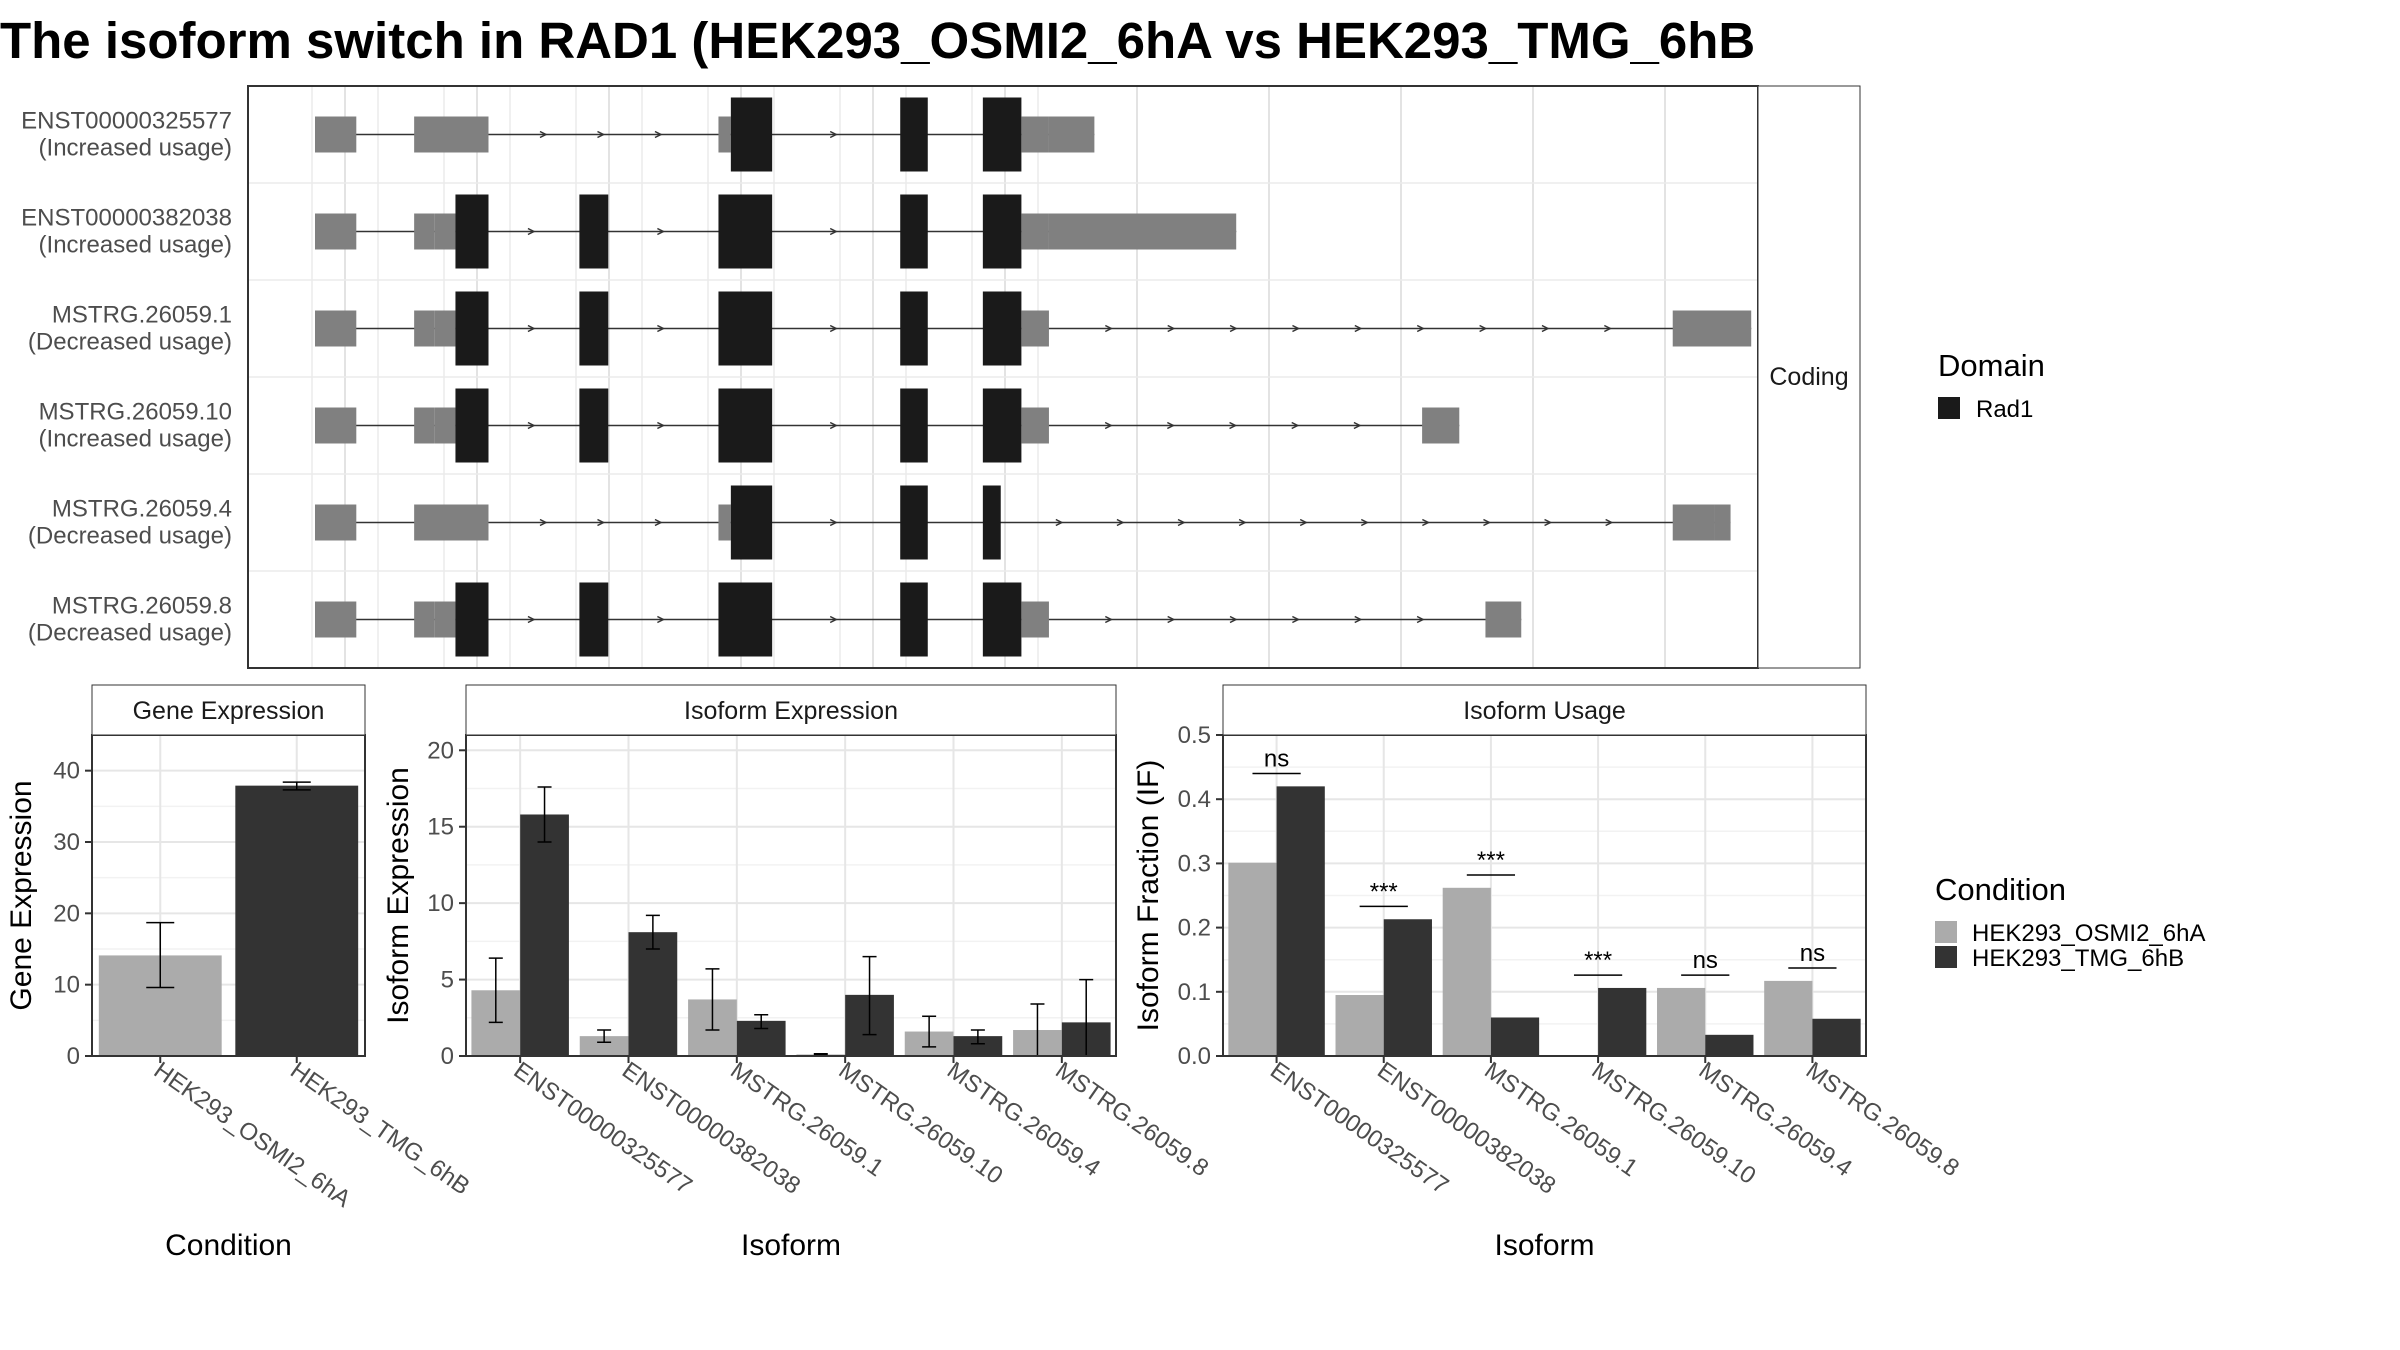 The image size is (2400, 1350). What do you see at coordinates (1991, 365) in the screenshot?
I see `domain-legend-title: Domain` at bounding box center [1991, 365].